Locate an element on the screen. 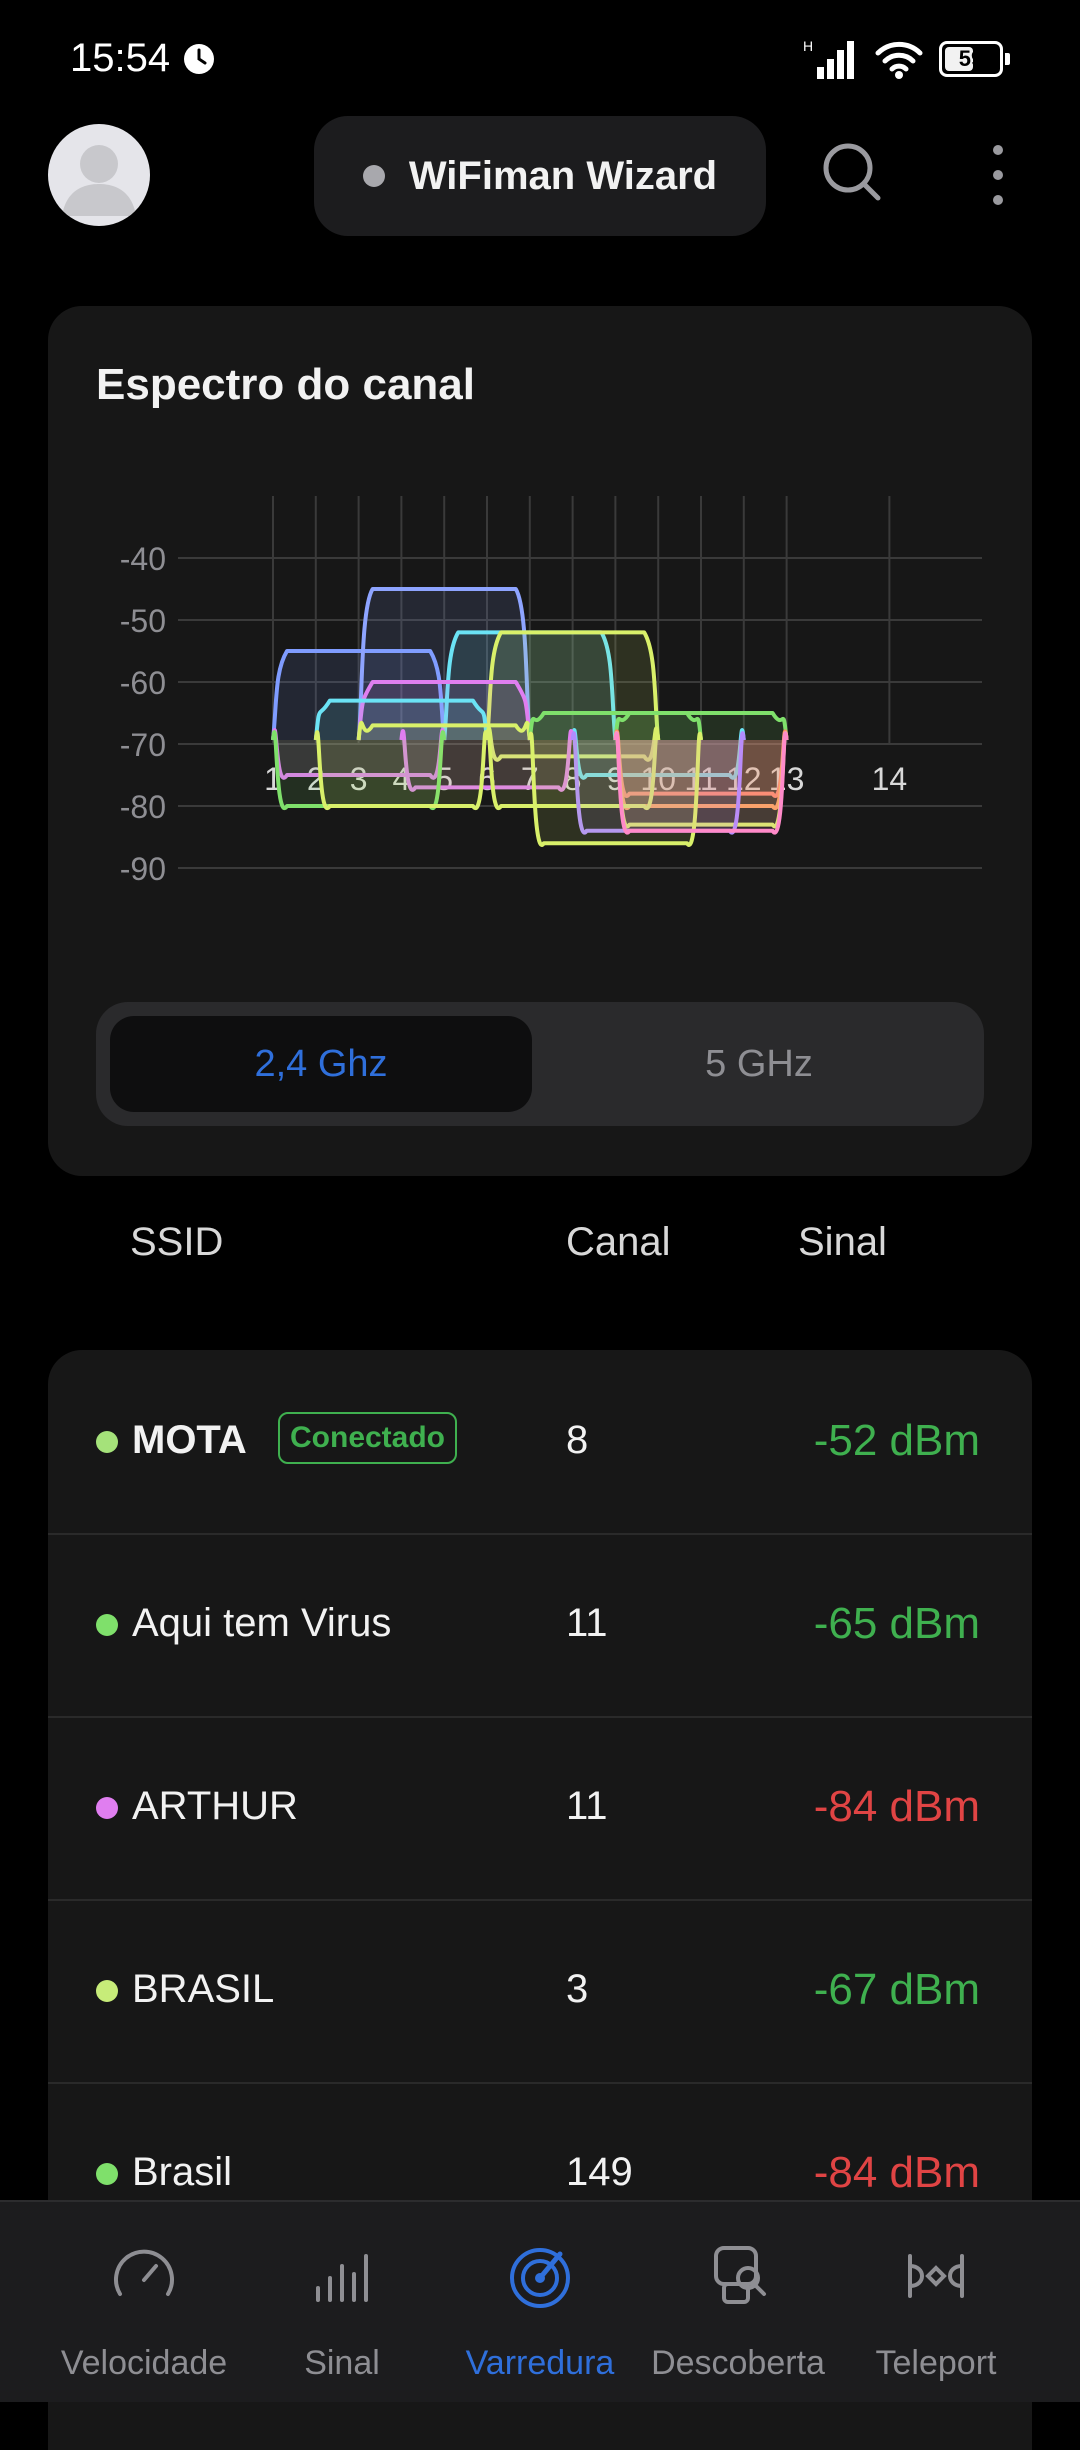 This screenshot has width=1080, height=2450. network-ssid: ARTHUR is located at coordinates (215, 1806).